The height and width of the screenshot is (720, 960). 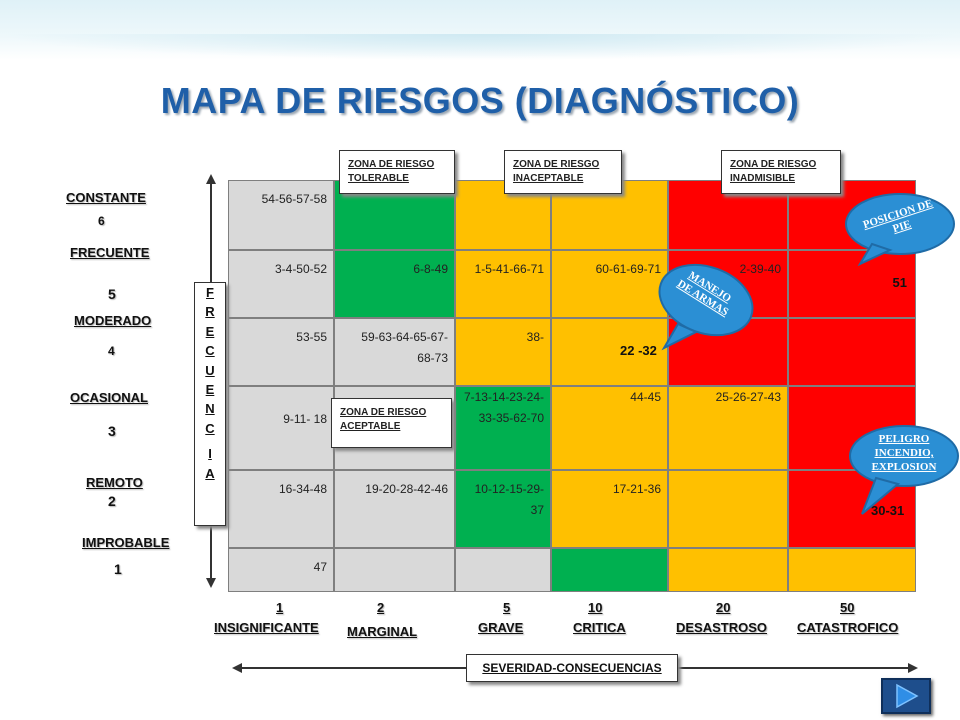 What do you see at coordinates (638, 350) in the screenshot?
I see `cell-text: 22 -32` at bounding box center [638, 350].